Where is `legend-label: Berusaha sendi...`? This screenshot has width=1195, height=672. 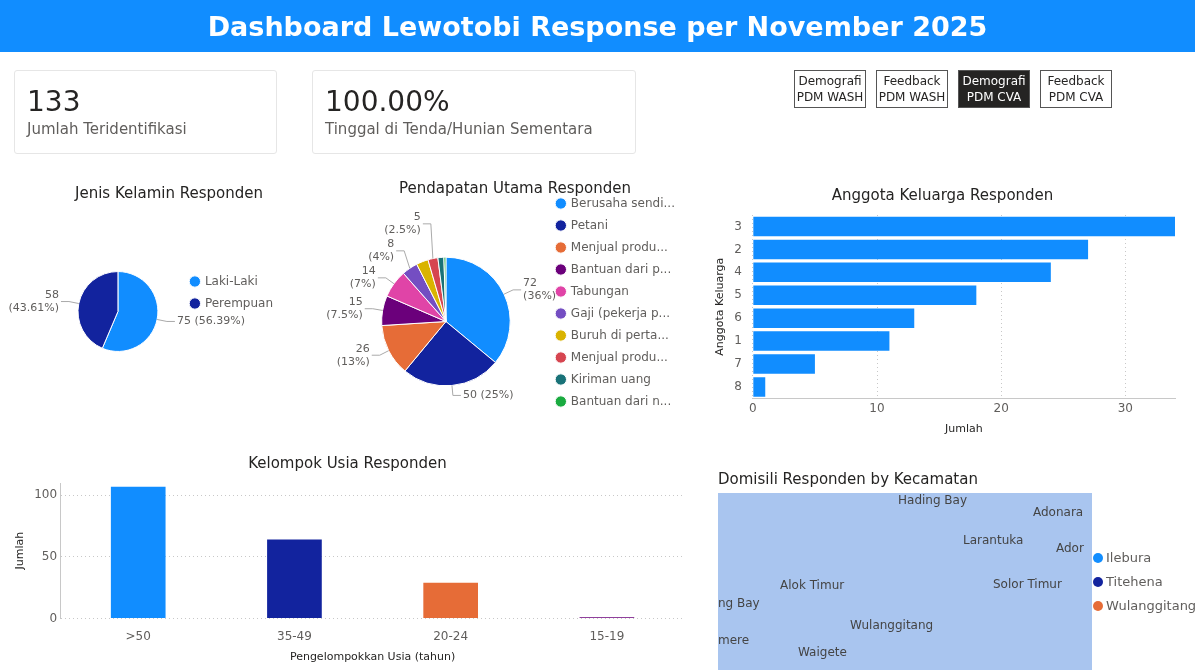
legend-label: Berusaha sendi... is located at coordinates (622, 202).